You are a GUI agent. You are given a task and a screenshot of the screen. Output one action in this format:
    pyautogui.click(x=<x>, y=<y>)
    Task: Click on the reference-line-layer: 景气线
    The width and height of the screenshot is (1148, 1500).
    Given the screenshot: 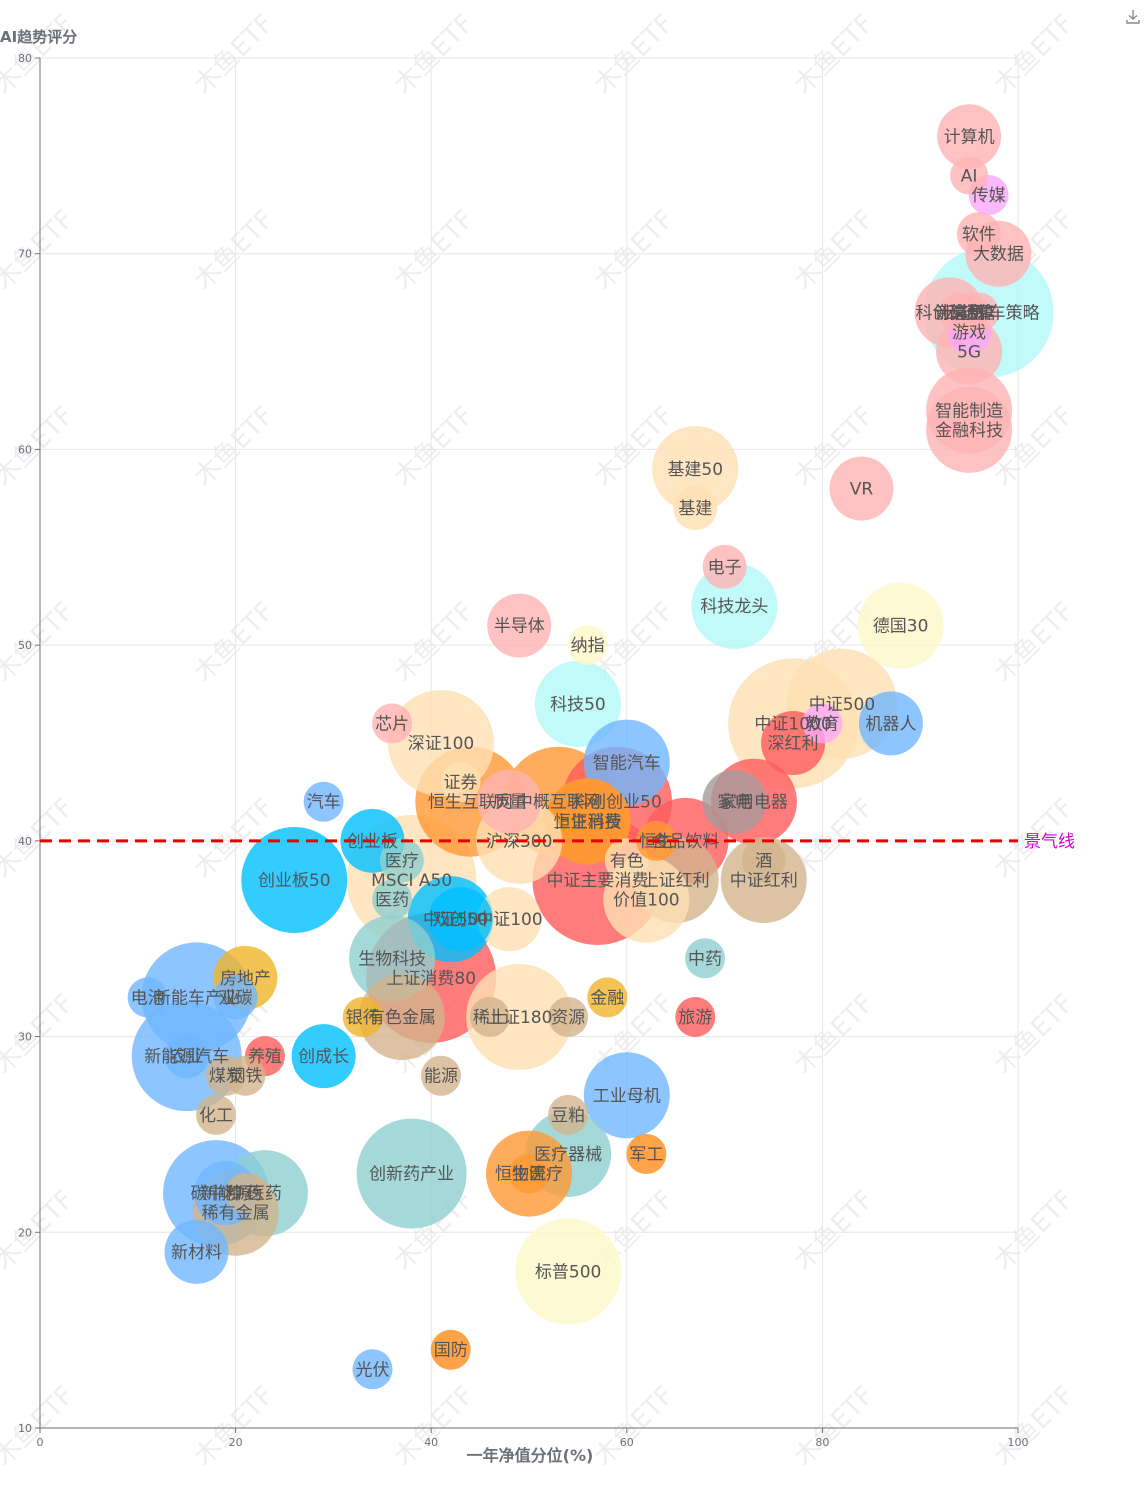 What is the action you would take?
    pyautogui.click(x=557, y=842)
    